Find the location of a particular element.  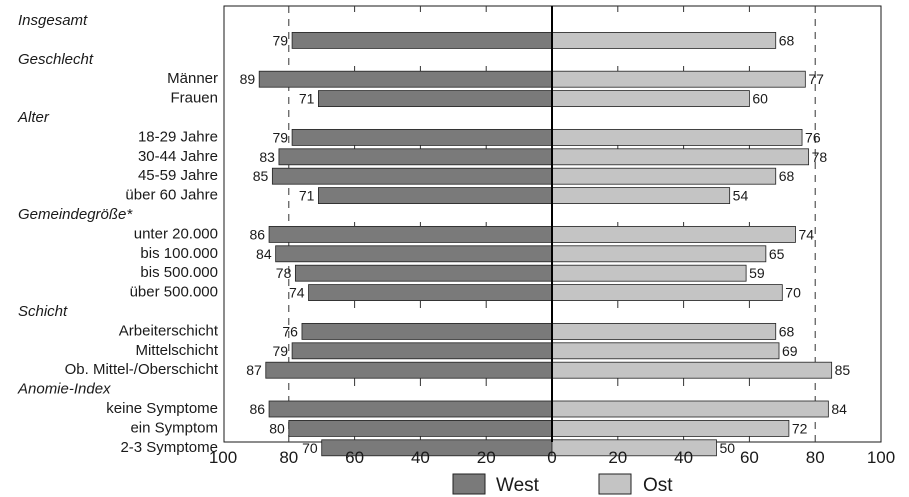

row-label: 45-59 Jahre is located at coordinates (178, 175).